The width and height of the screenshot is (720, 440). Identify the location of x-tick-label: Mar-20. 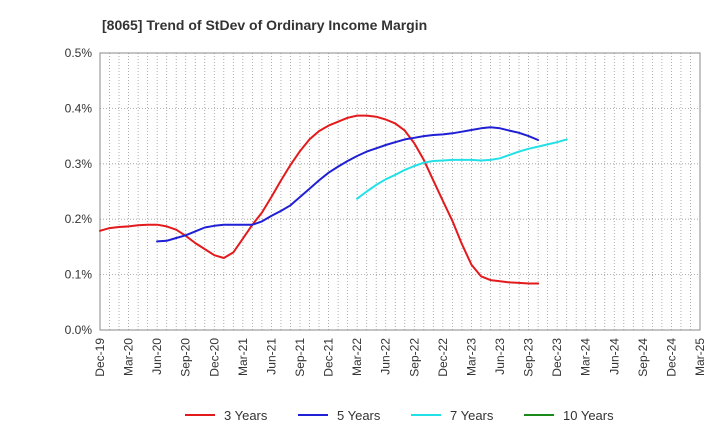
(129, 357).